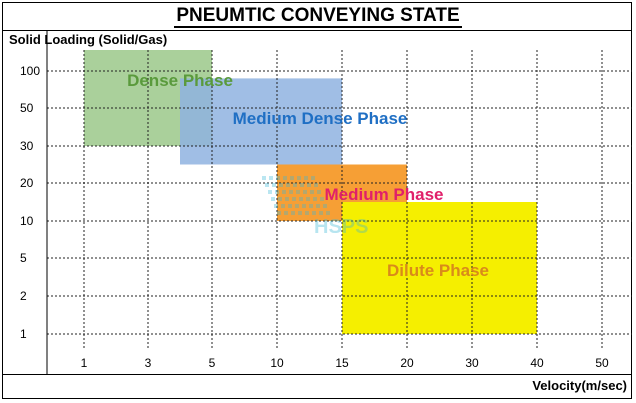  Describe the element at coordinates (27, 146) in the screenshot. I see `y-tick-label: 30` at that location.